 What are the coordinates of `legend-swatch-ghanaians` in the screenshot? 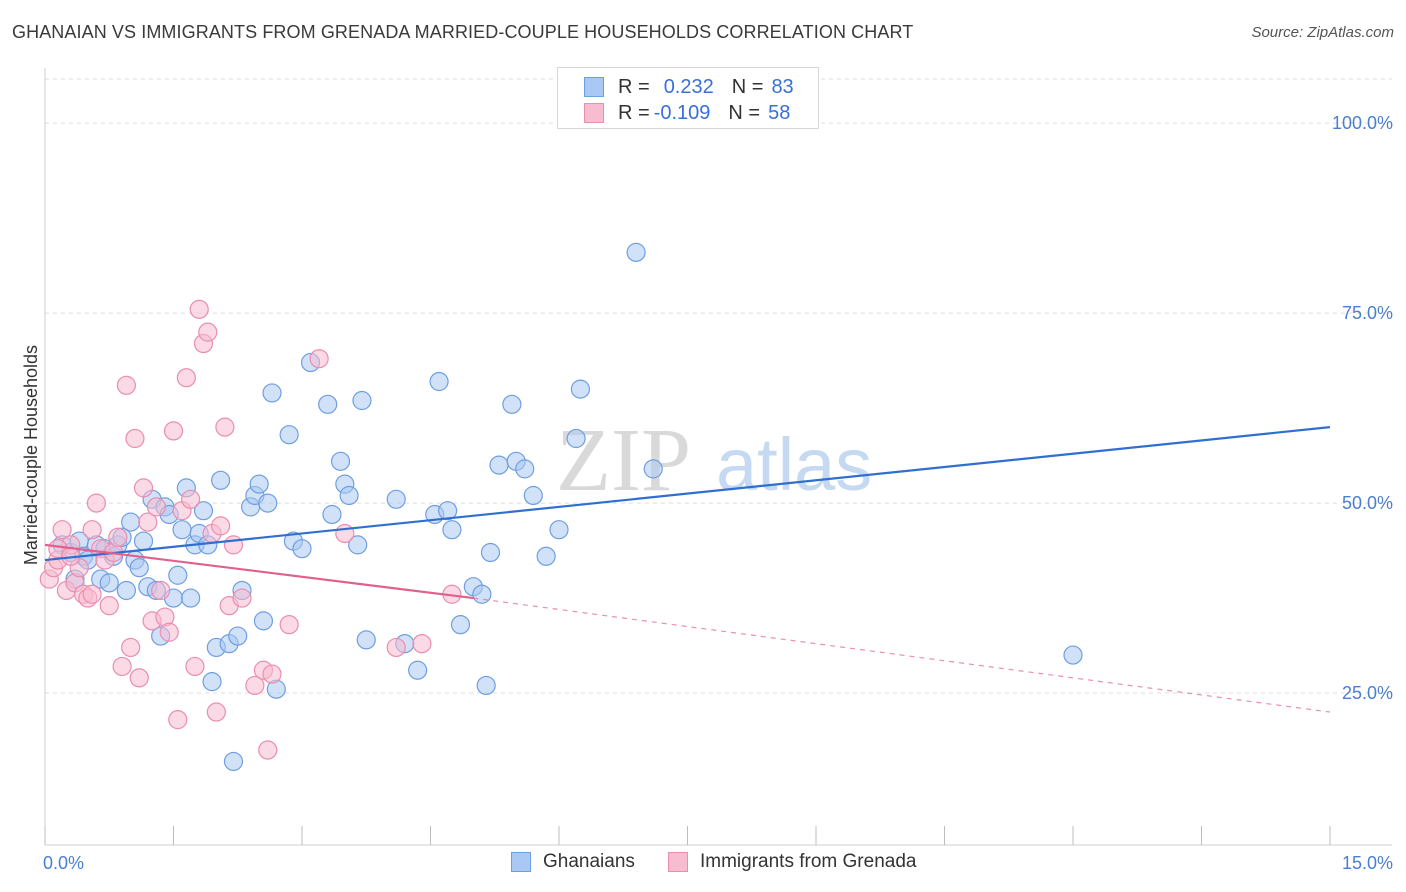 It's located at (594, 87).